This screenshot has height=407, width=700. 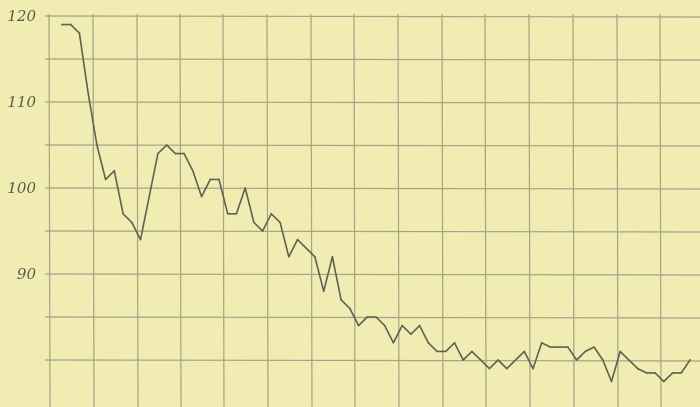 I want to click on y-tick-label: 90, so click(x=27, y=274).